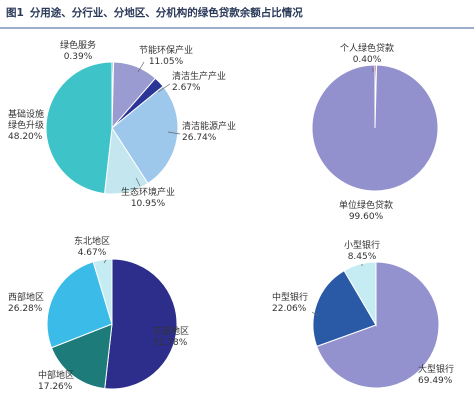  Describe the element at coordinates (26, 297) in the screenshot. I see `slice-label: 西部地区` at that location.